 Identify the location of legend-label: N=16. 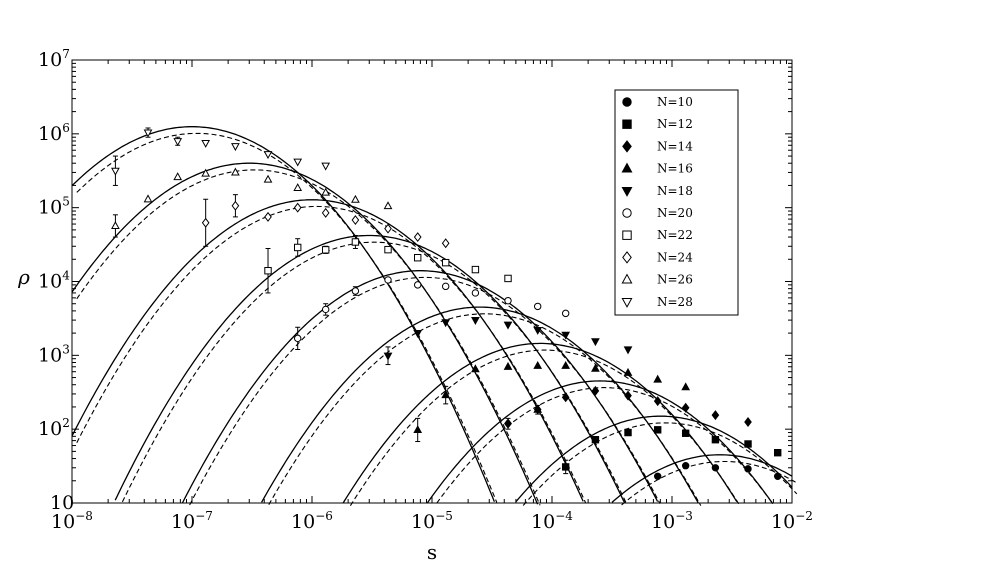
(675, 169).